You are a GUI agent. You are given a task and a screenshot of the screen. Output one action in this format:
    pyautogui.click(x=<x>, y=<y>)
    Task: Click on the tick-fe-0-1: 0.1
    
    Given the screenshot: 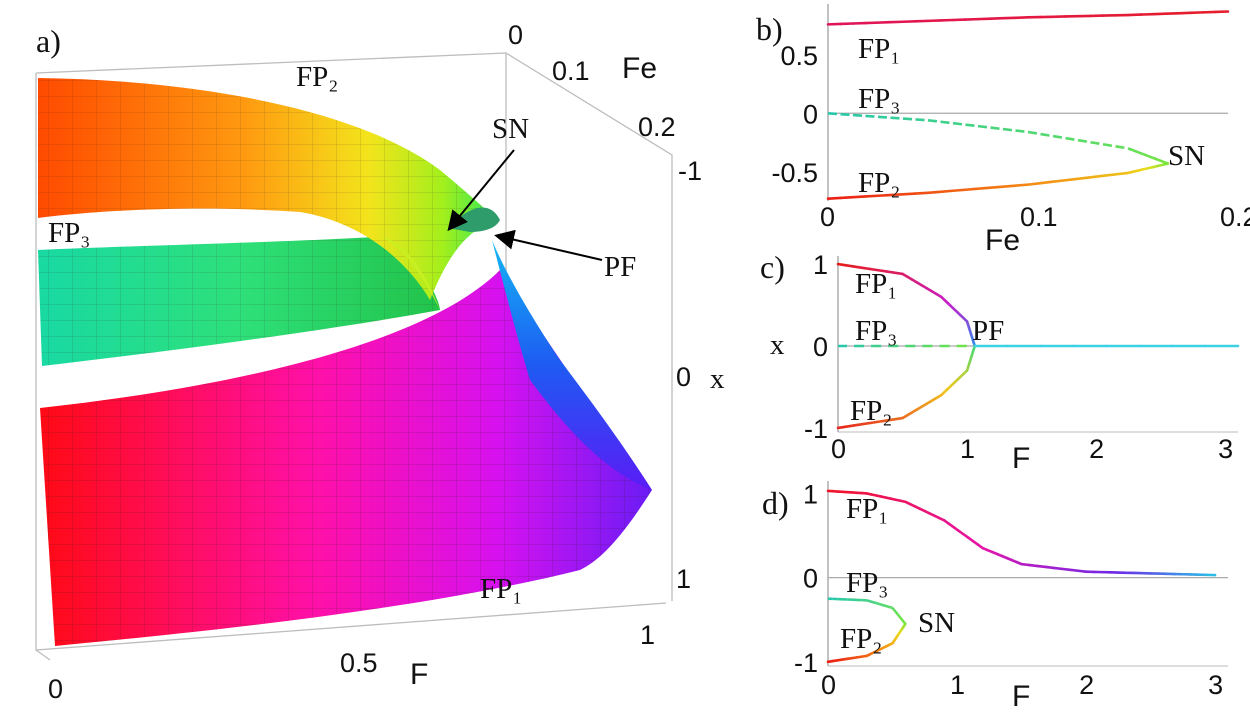 What is the action you would take?
    pyautogui.click(x=571, y=71)
    